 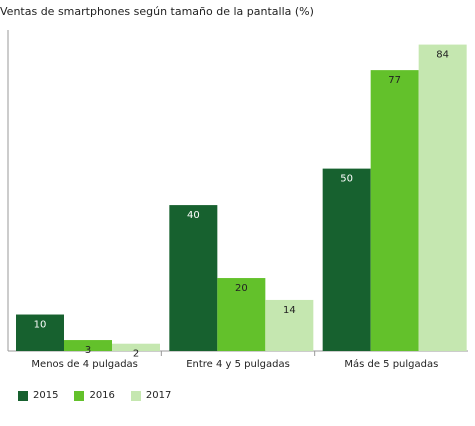 I want to click on data-label-2016-2: 77, so click(x=394, y=80).